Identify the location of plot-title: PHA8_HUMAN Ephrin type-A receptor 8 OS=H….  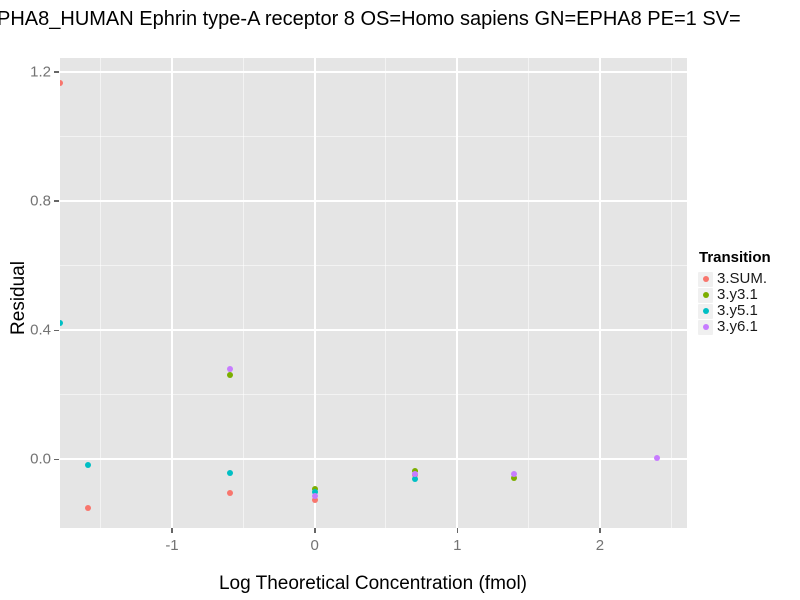
(370, 19).